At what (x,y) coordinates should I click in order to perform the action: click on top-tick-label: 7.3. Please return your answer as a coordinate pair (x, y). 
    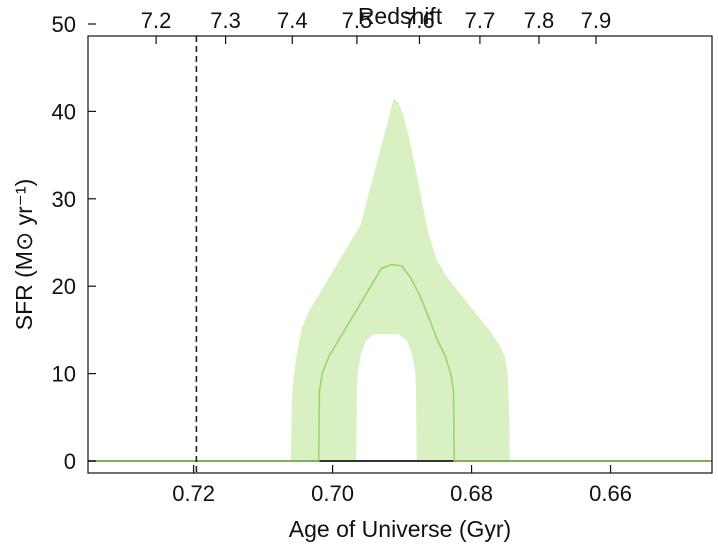
    Looking at the image, I should click on (225, 20).